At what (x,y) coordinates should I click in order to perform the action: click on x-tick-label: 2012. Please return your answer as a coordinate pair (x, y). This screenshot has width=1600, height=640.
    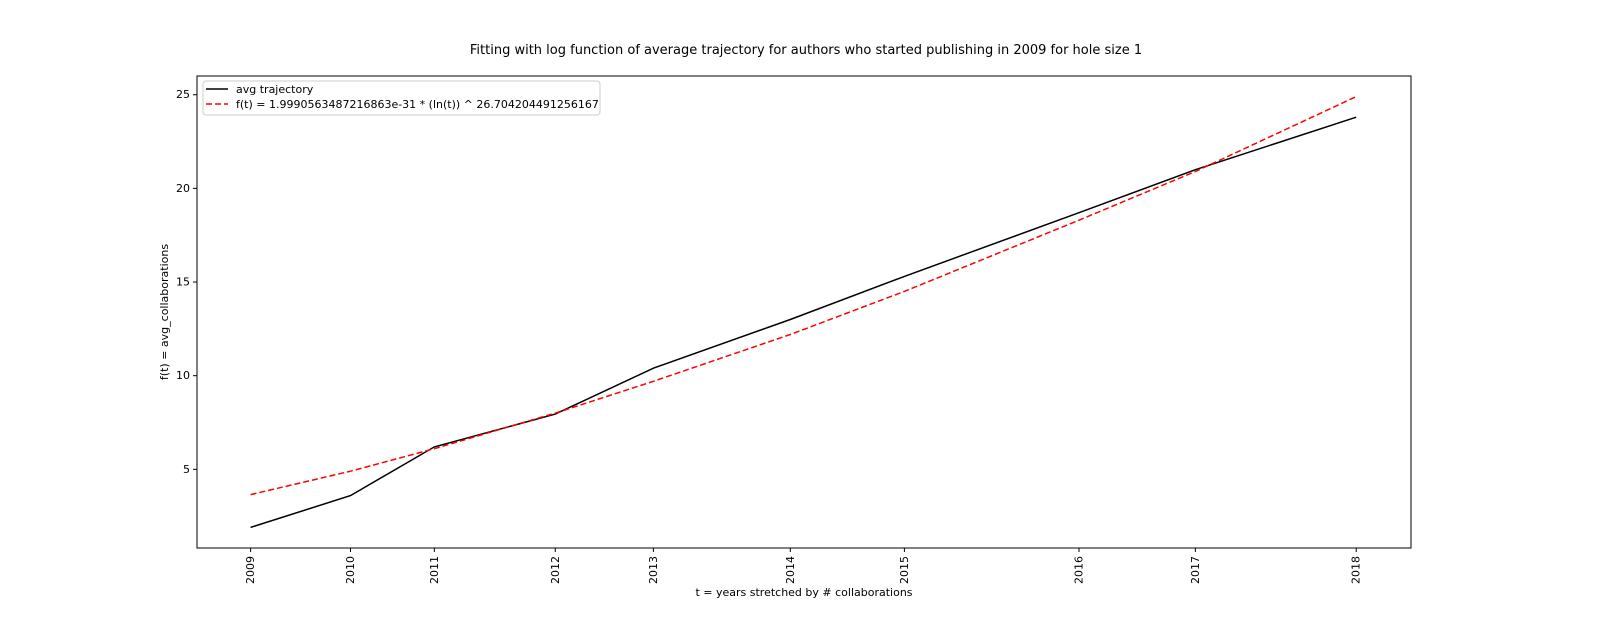
    Looking at the image, I should click on (555, 570).